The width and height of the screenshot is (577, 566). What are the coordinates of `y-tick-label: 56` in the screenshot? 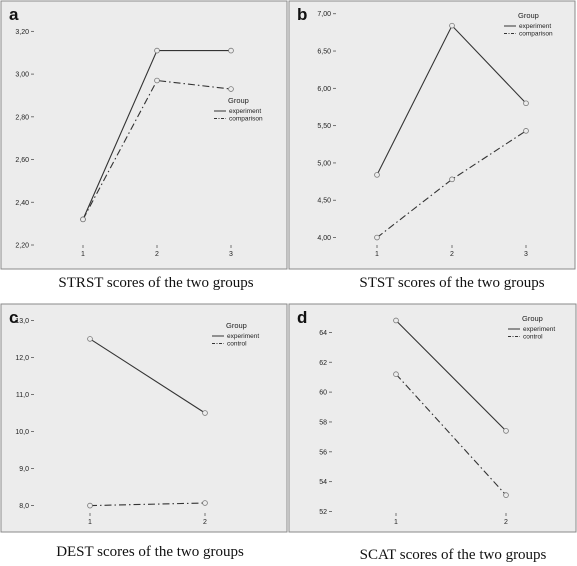 It's located at (323, 452).